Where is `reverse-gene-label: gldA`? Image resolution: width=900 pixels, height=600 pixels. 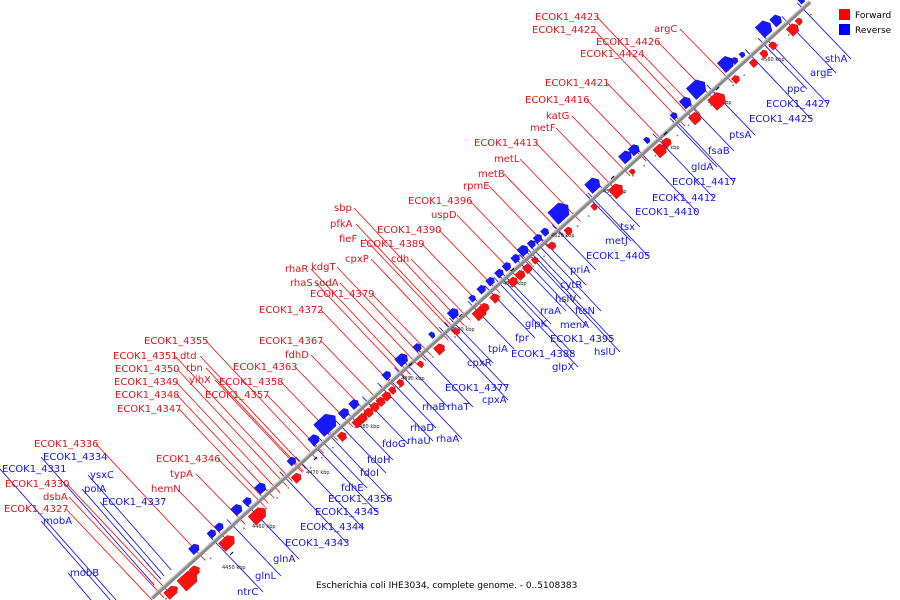
reverse-gene-label: gldA is located at coordinates (702, 167).